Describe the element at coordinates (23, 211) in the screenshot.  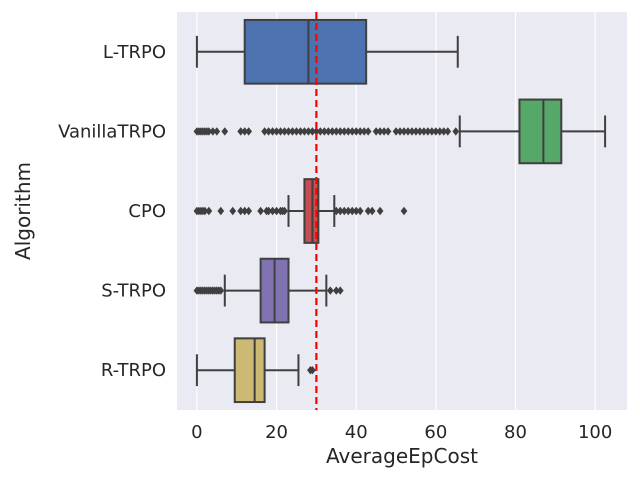
I see `y-axis-label: Algorithm` at that location.